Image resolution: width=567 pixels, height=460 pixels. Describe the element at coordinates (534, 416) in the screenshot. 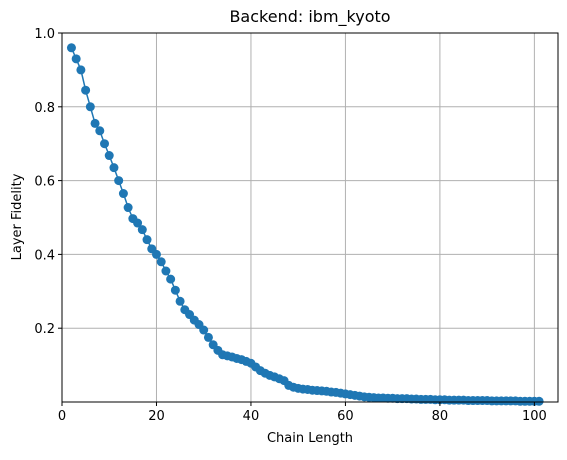

I see `x-tick-label: 100` at that location.